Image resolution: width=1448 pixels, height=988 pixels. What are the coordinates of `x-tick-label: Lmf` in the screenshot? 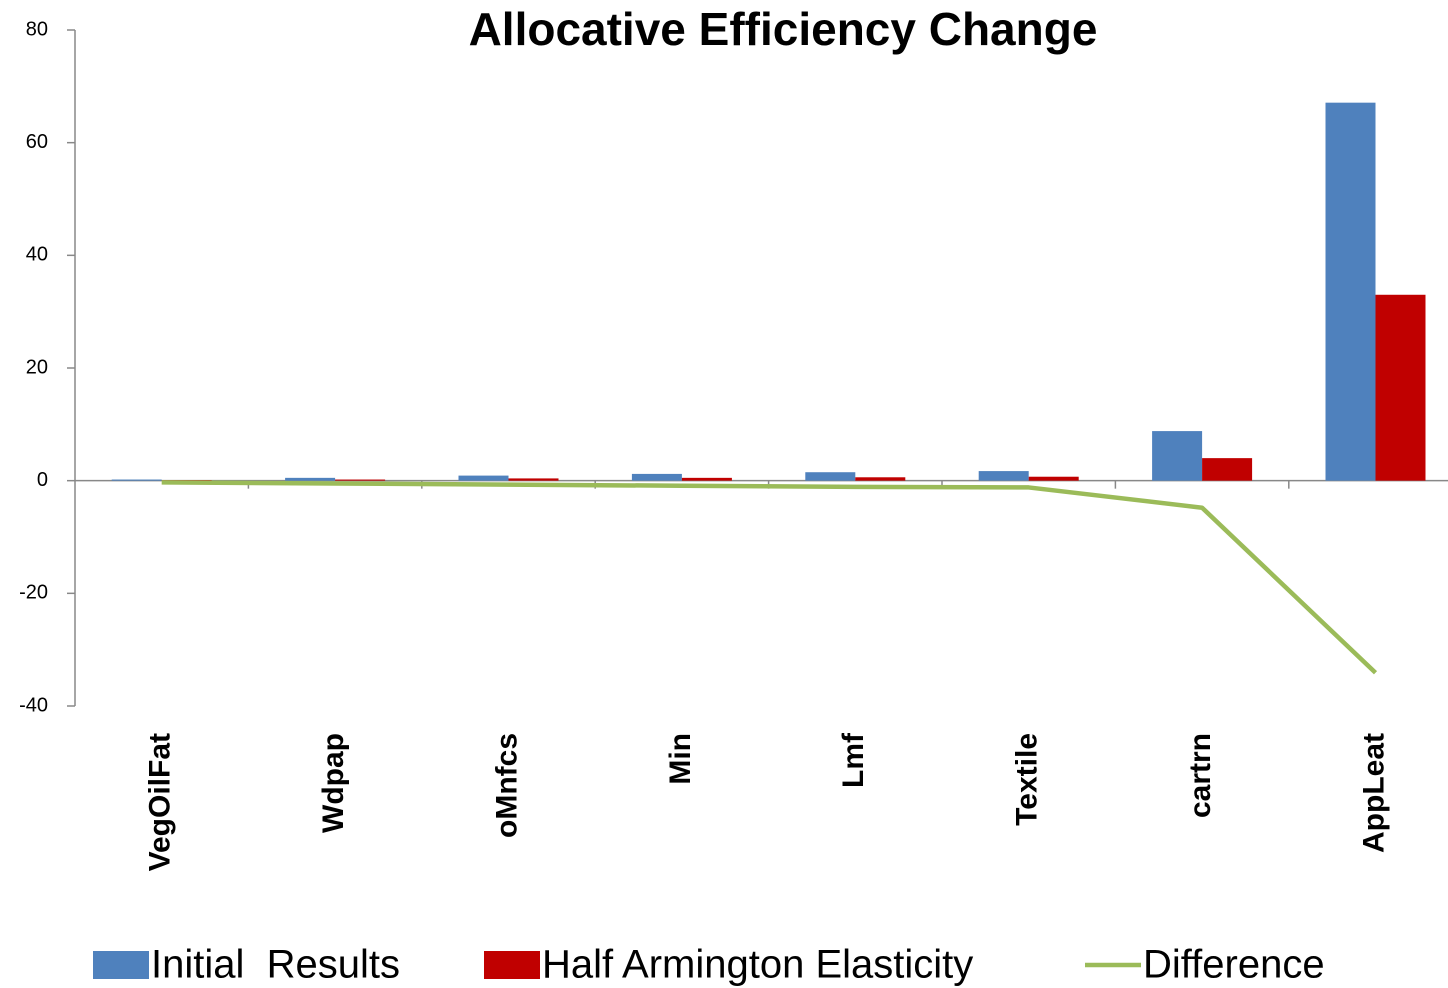 It's located at (853, 760).